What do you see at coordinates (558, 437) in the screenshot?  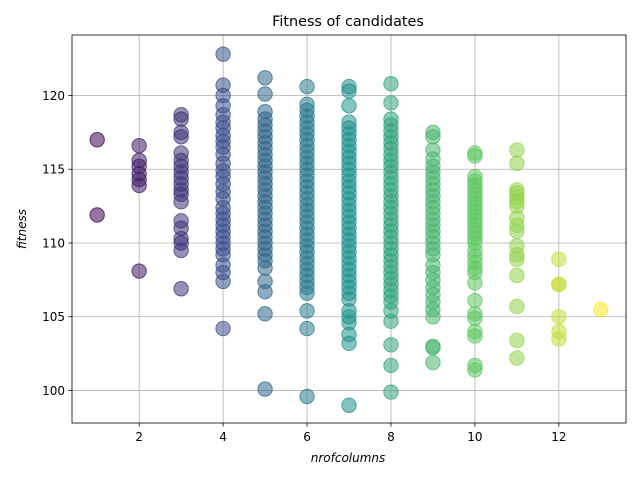 I see `x-tick-label: 12` at bounding box center [558, 437].